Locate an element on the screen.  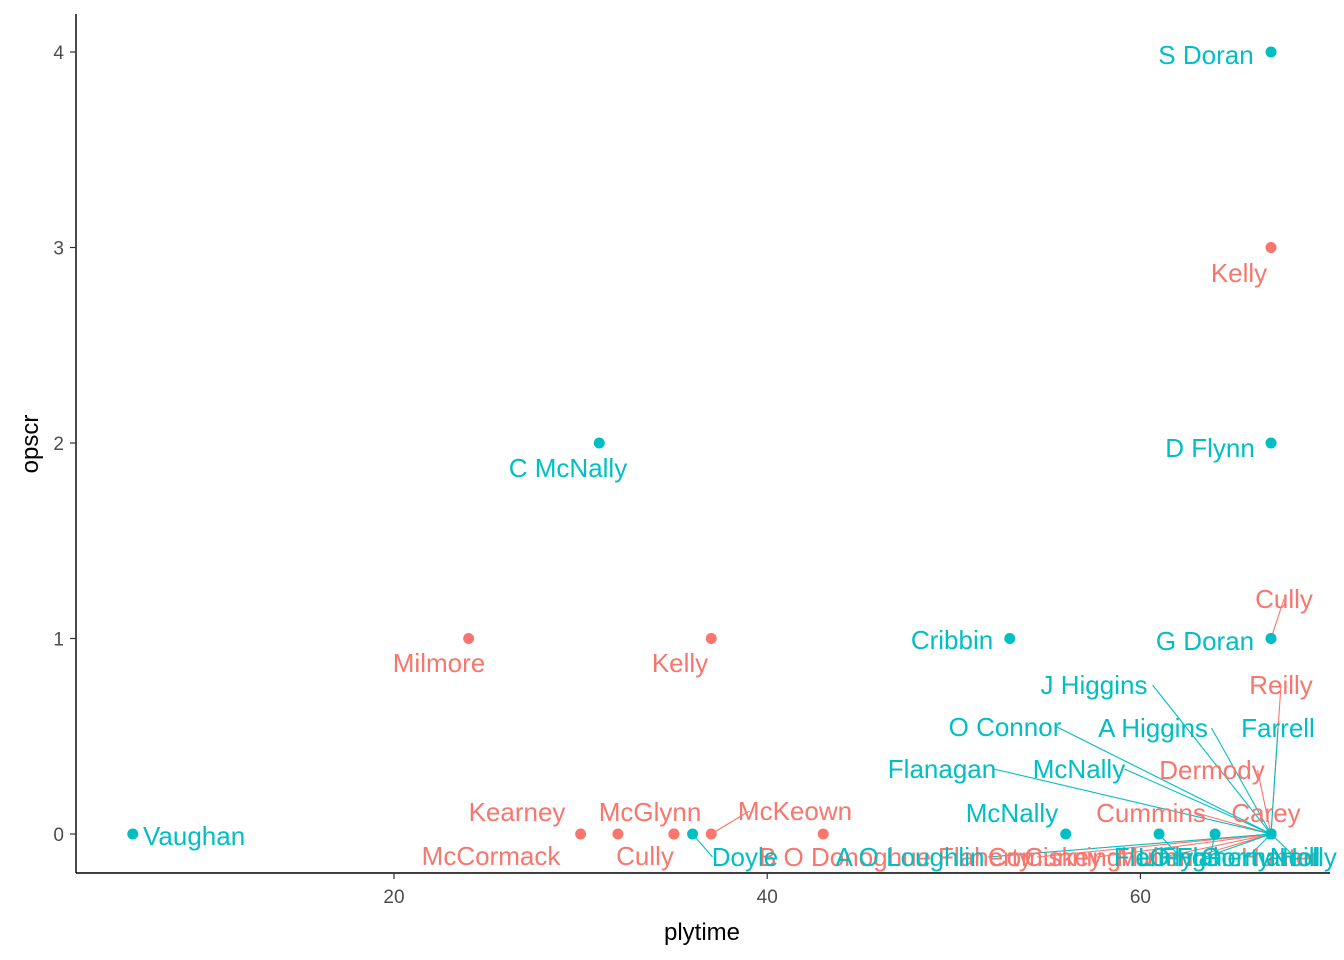
point-label: Cunningham is located at coordinates (1097, 857).